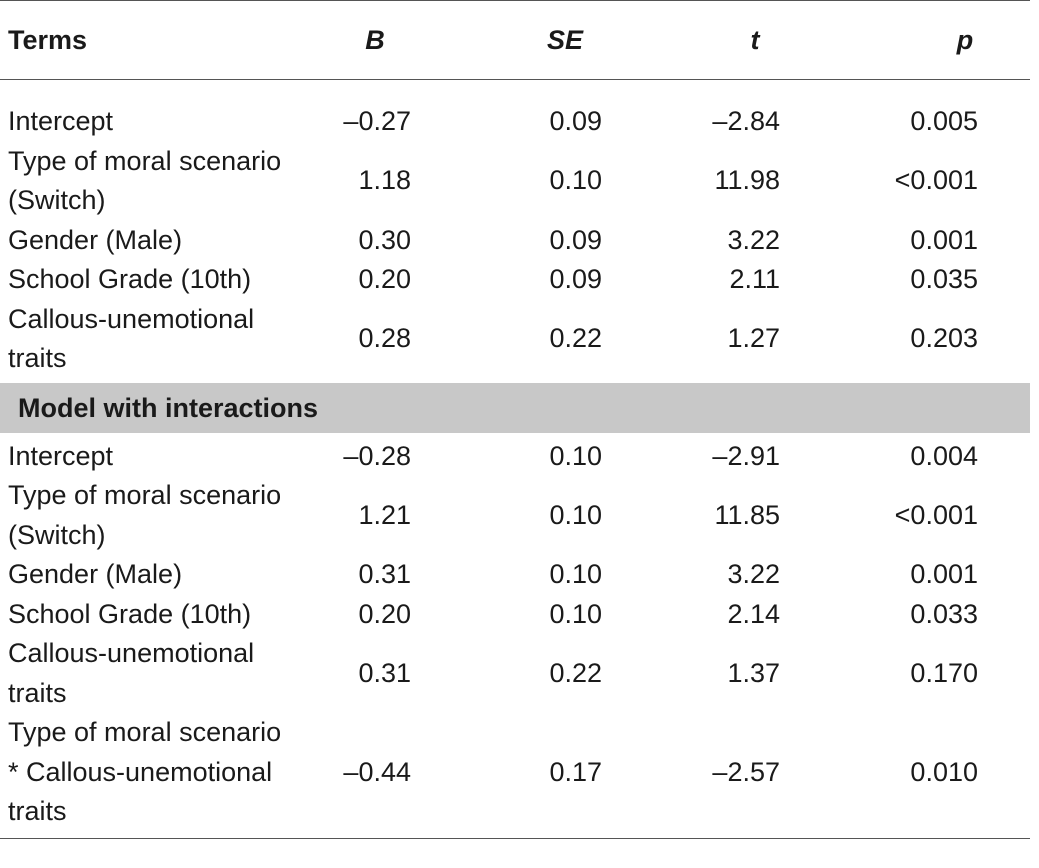 This screenshot has height=868, width=1039. Describe the element at coordinates (944, 613) in the screenshot. I see `p-cell: 0.033` at that location.